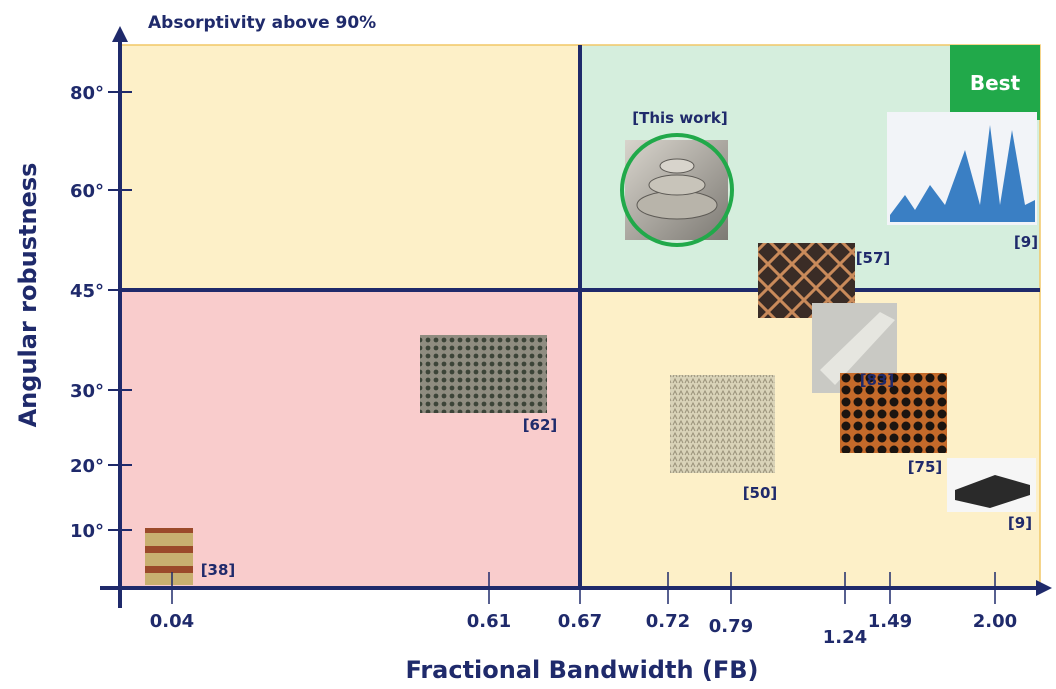 Image resolution: width=1056 pixels, height=689 pixels. I want to click on reference-label: [This work], so click(679, 118).